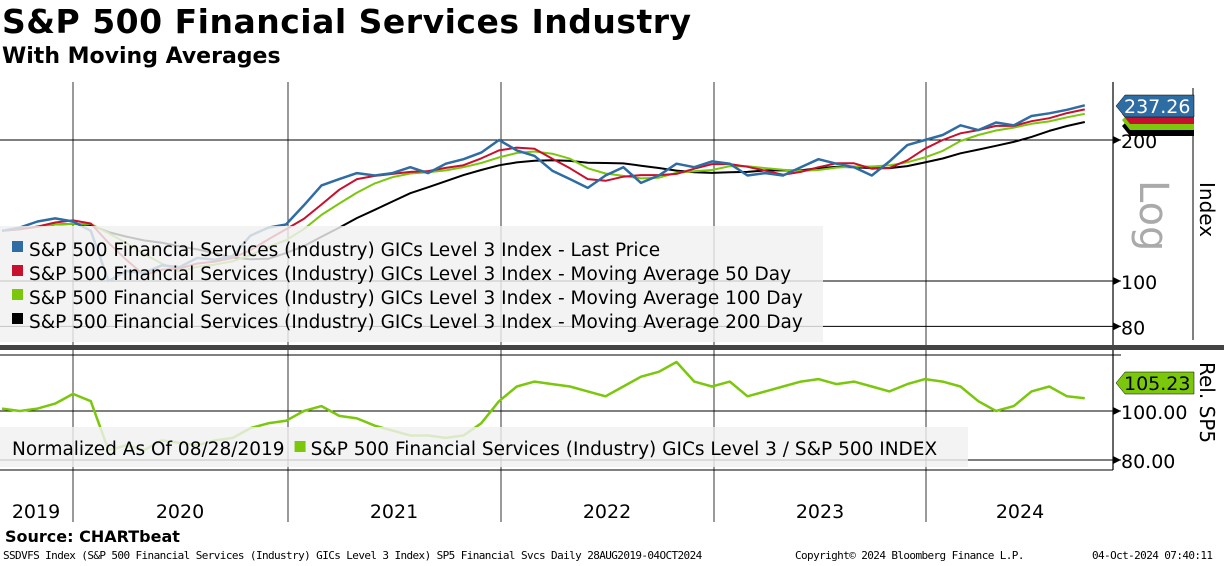 This screenshot has width=1224, height=566. I want to click on panel-divider, so click(612, 347).